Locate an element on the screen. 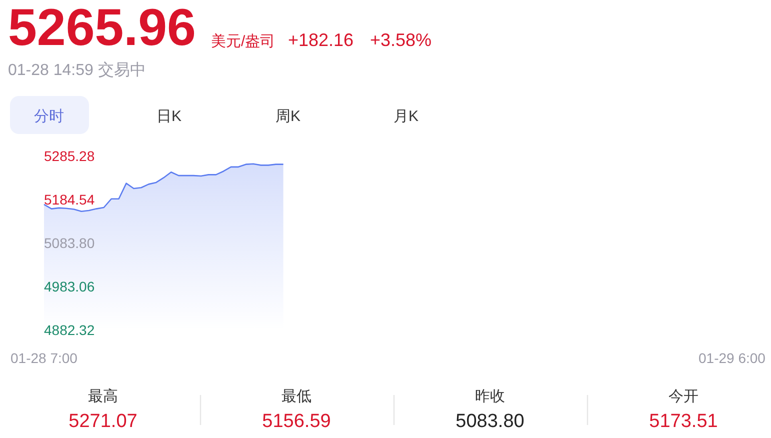  chart-title: 5265.96 is located at coordinates (102, 28).